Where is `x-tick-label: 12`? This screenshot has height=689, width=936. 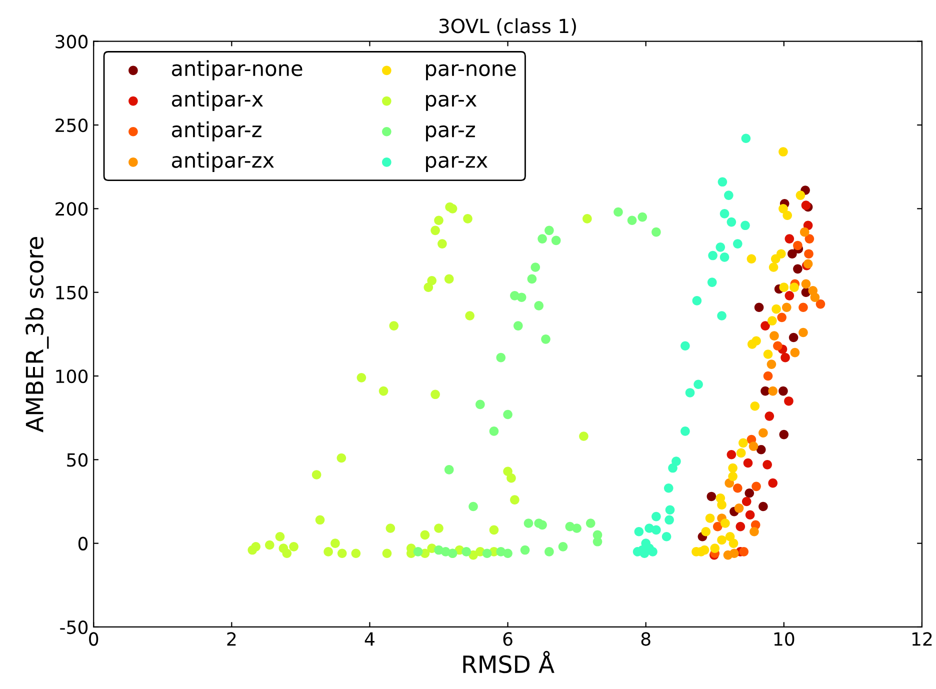 x-tick-label: 12 is located at coordinates (922, 639).